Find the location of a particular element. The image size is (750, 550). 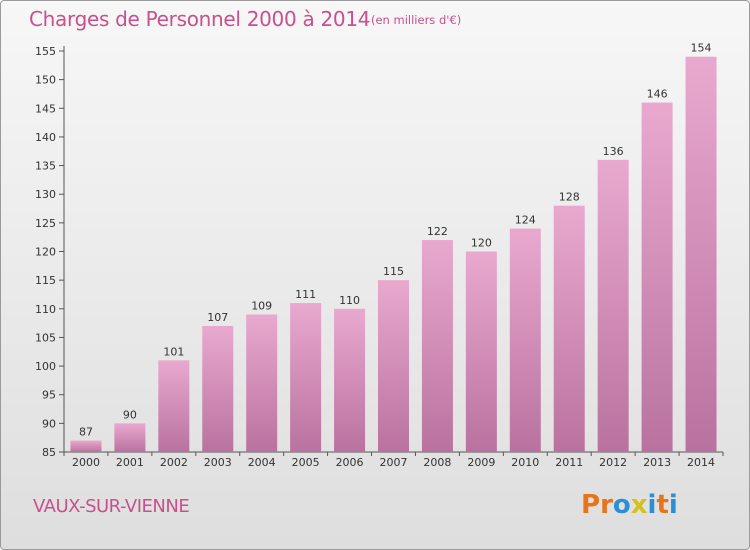

x-tick-label: 2006 is located at coordinates (350, 462).